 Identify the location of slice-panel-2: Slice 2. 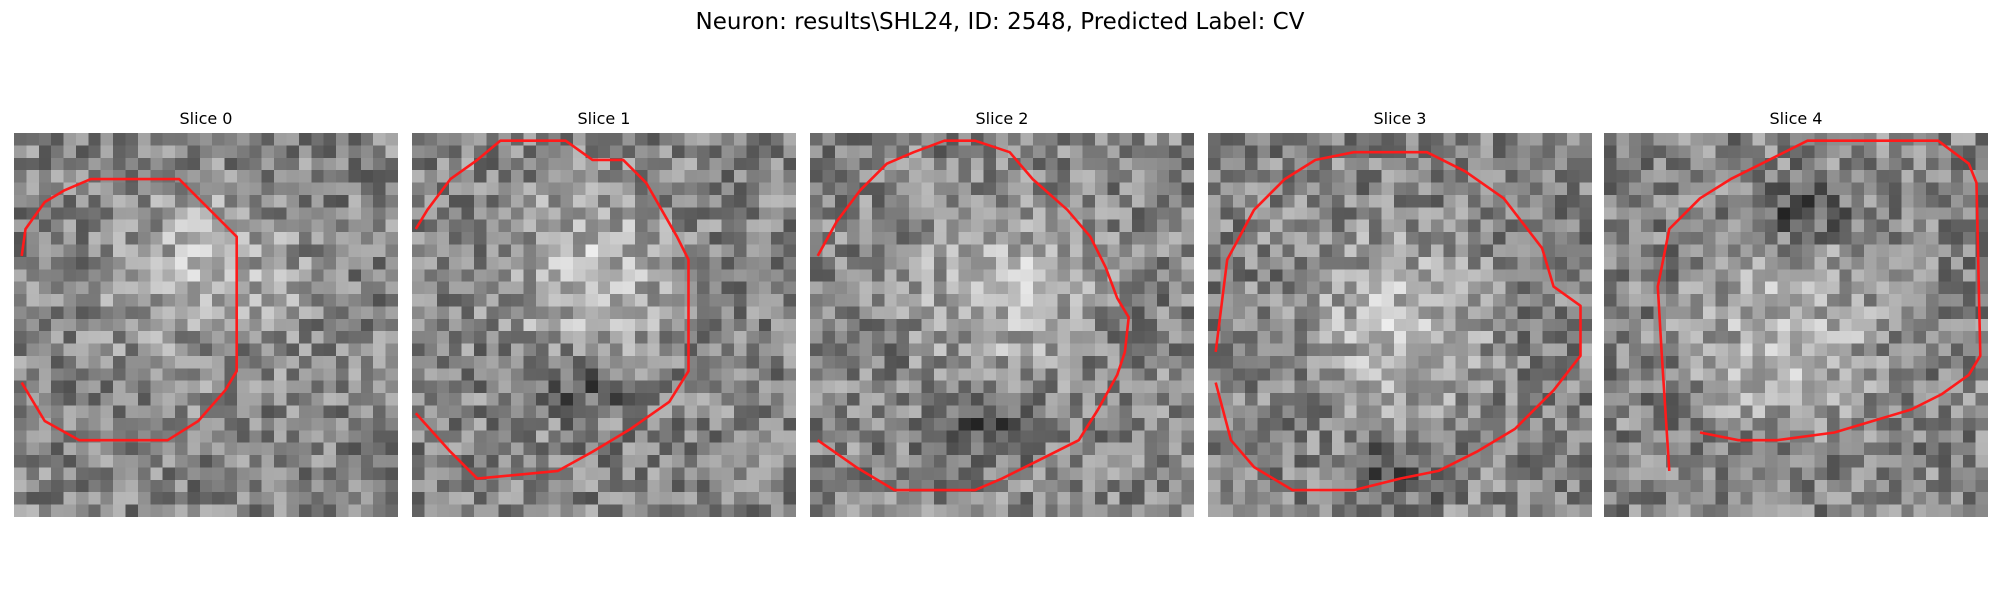
(1002, 312).